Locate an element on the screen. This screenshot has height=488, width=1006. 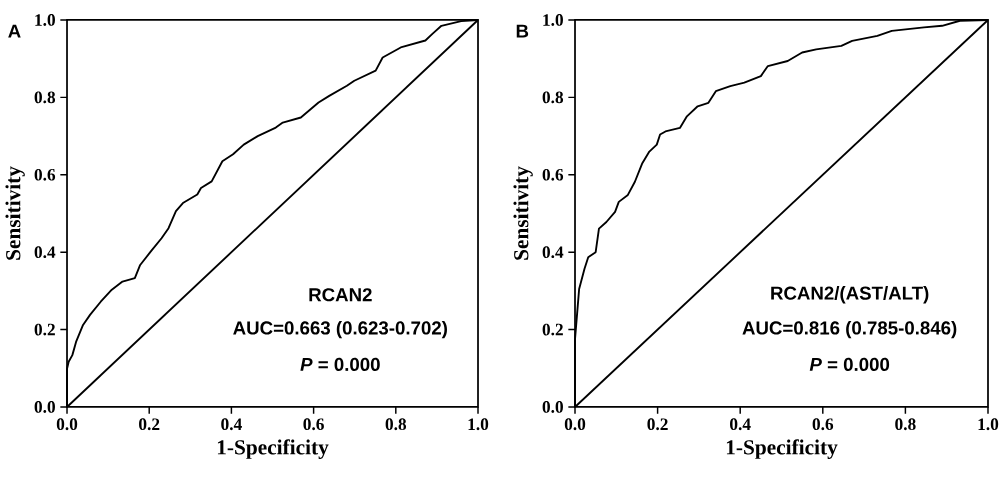
annotation: AUC=0.663 (0.623-0.702) is located at coordinates (340, 329).